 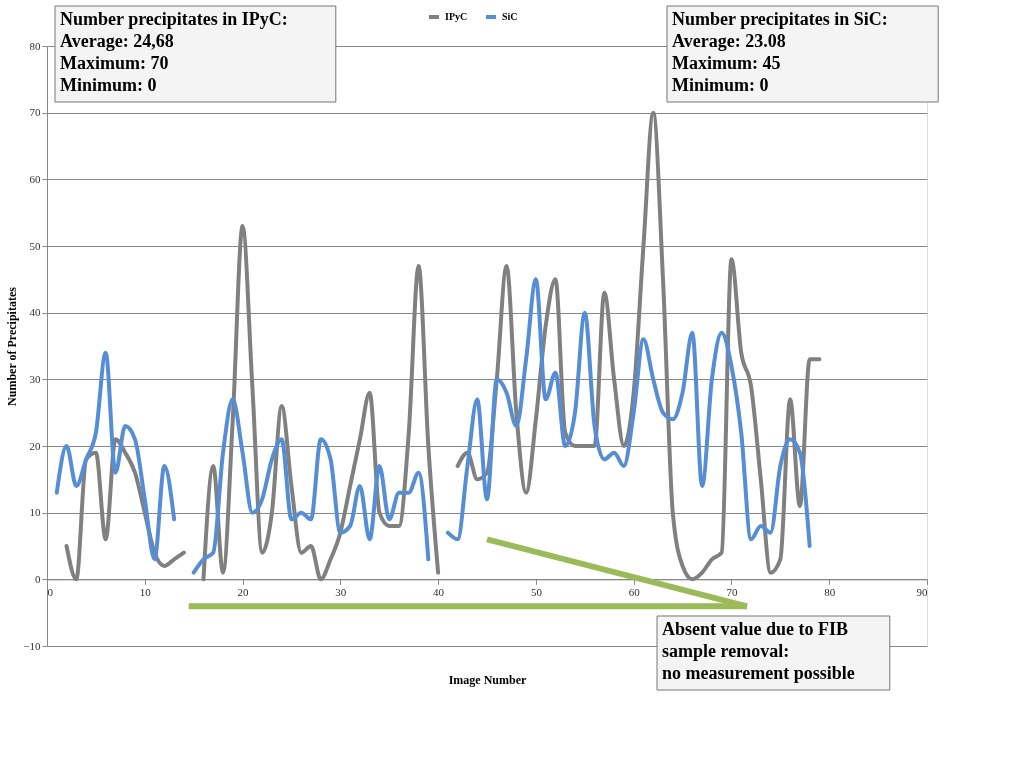 I want to click on annotation: Absent value due to FIB sample removal: no measurement possible, so click(x=758, y=651).